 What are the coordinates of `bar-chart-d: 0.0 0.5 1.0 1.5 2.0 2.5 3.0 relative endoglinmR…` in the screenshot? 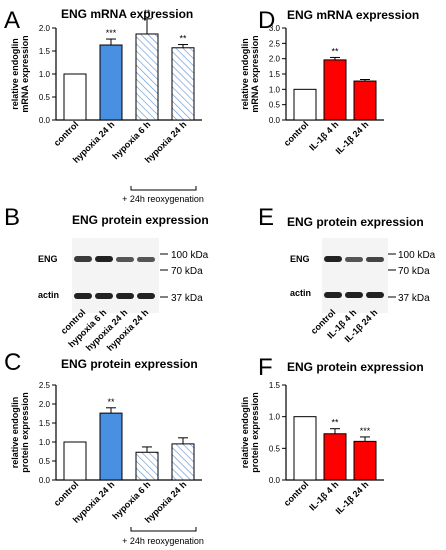 It's located at (312, 90).